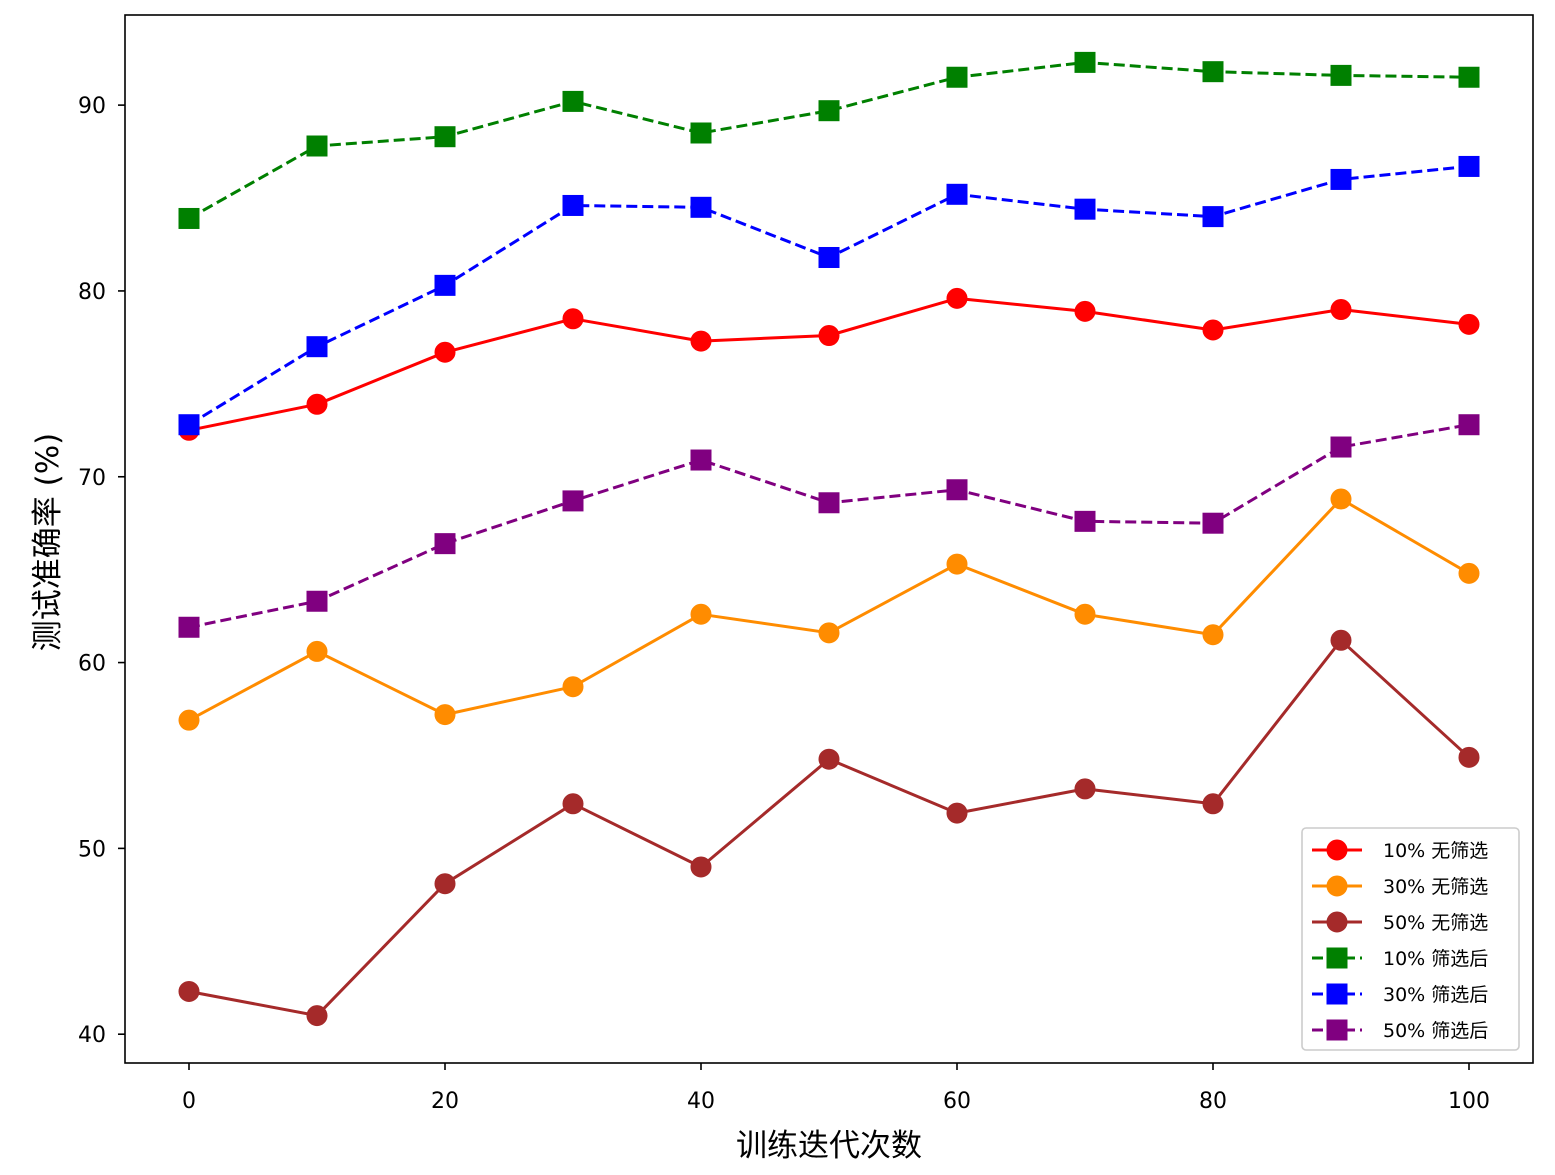 The width and height of the screenshot is (1555, 1175). I want to click on legend-entry: 50% 筛选后, so click(1400, 1030).